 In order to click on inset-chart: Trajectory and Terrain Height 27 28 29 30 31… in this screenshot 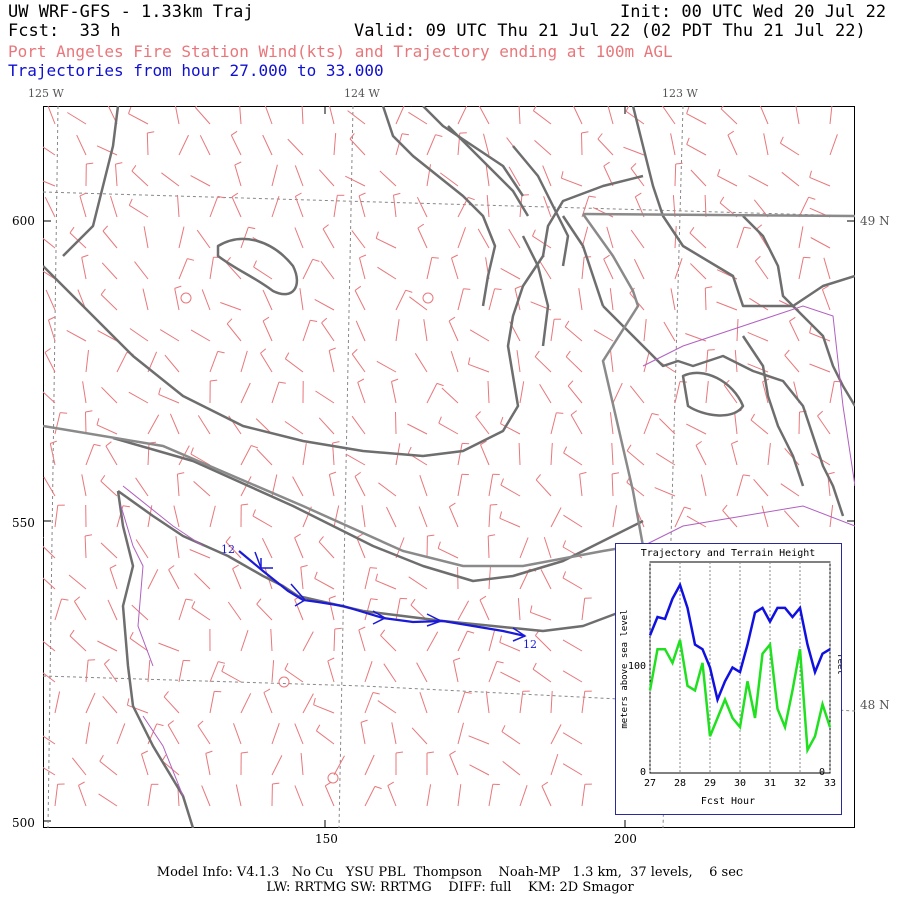, I will do `click(732, 677)`.